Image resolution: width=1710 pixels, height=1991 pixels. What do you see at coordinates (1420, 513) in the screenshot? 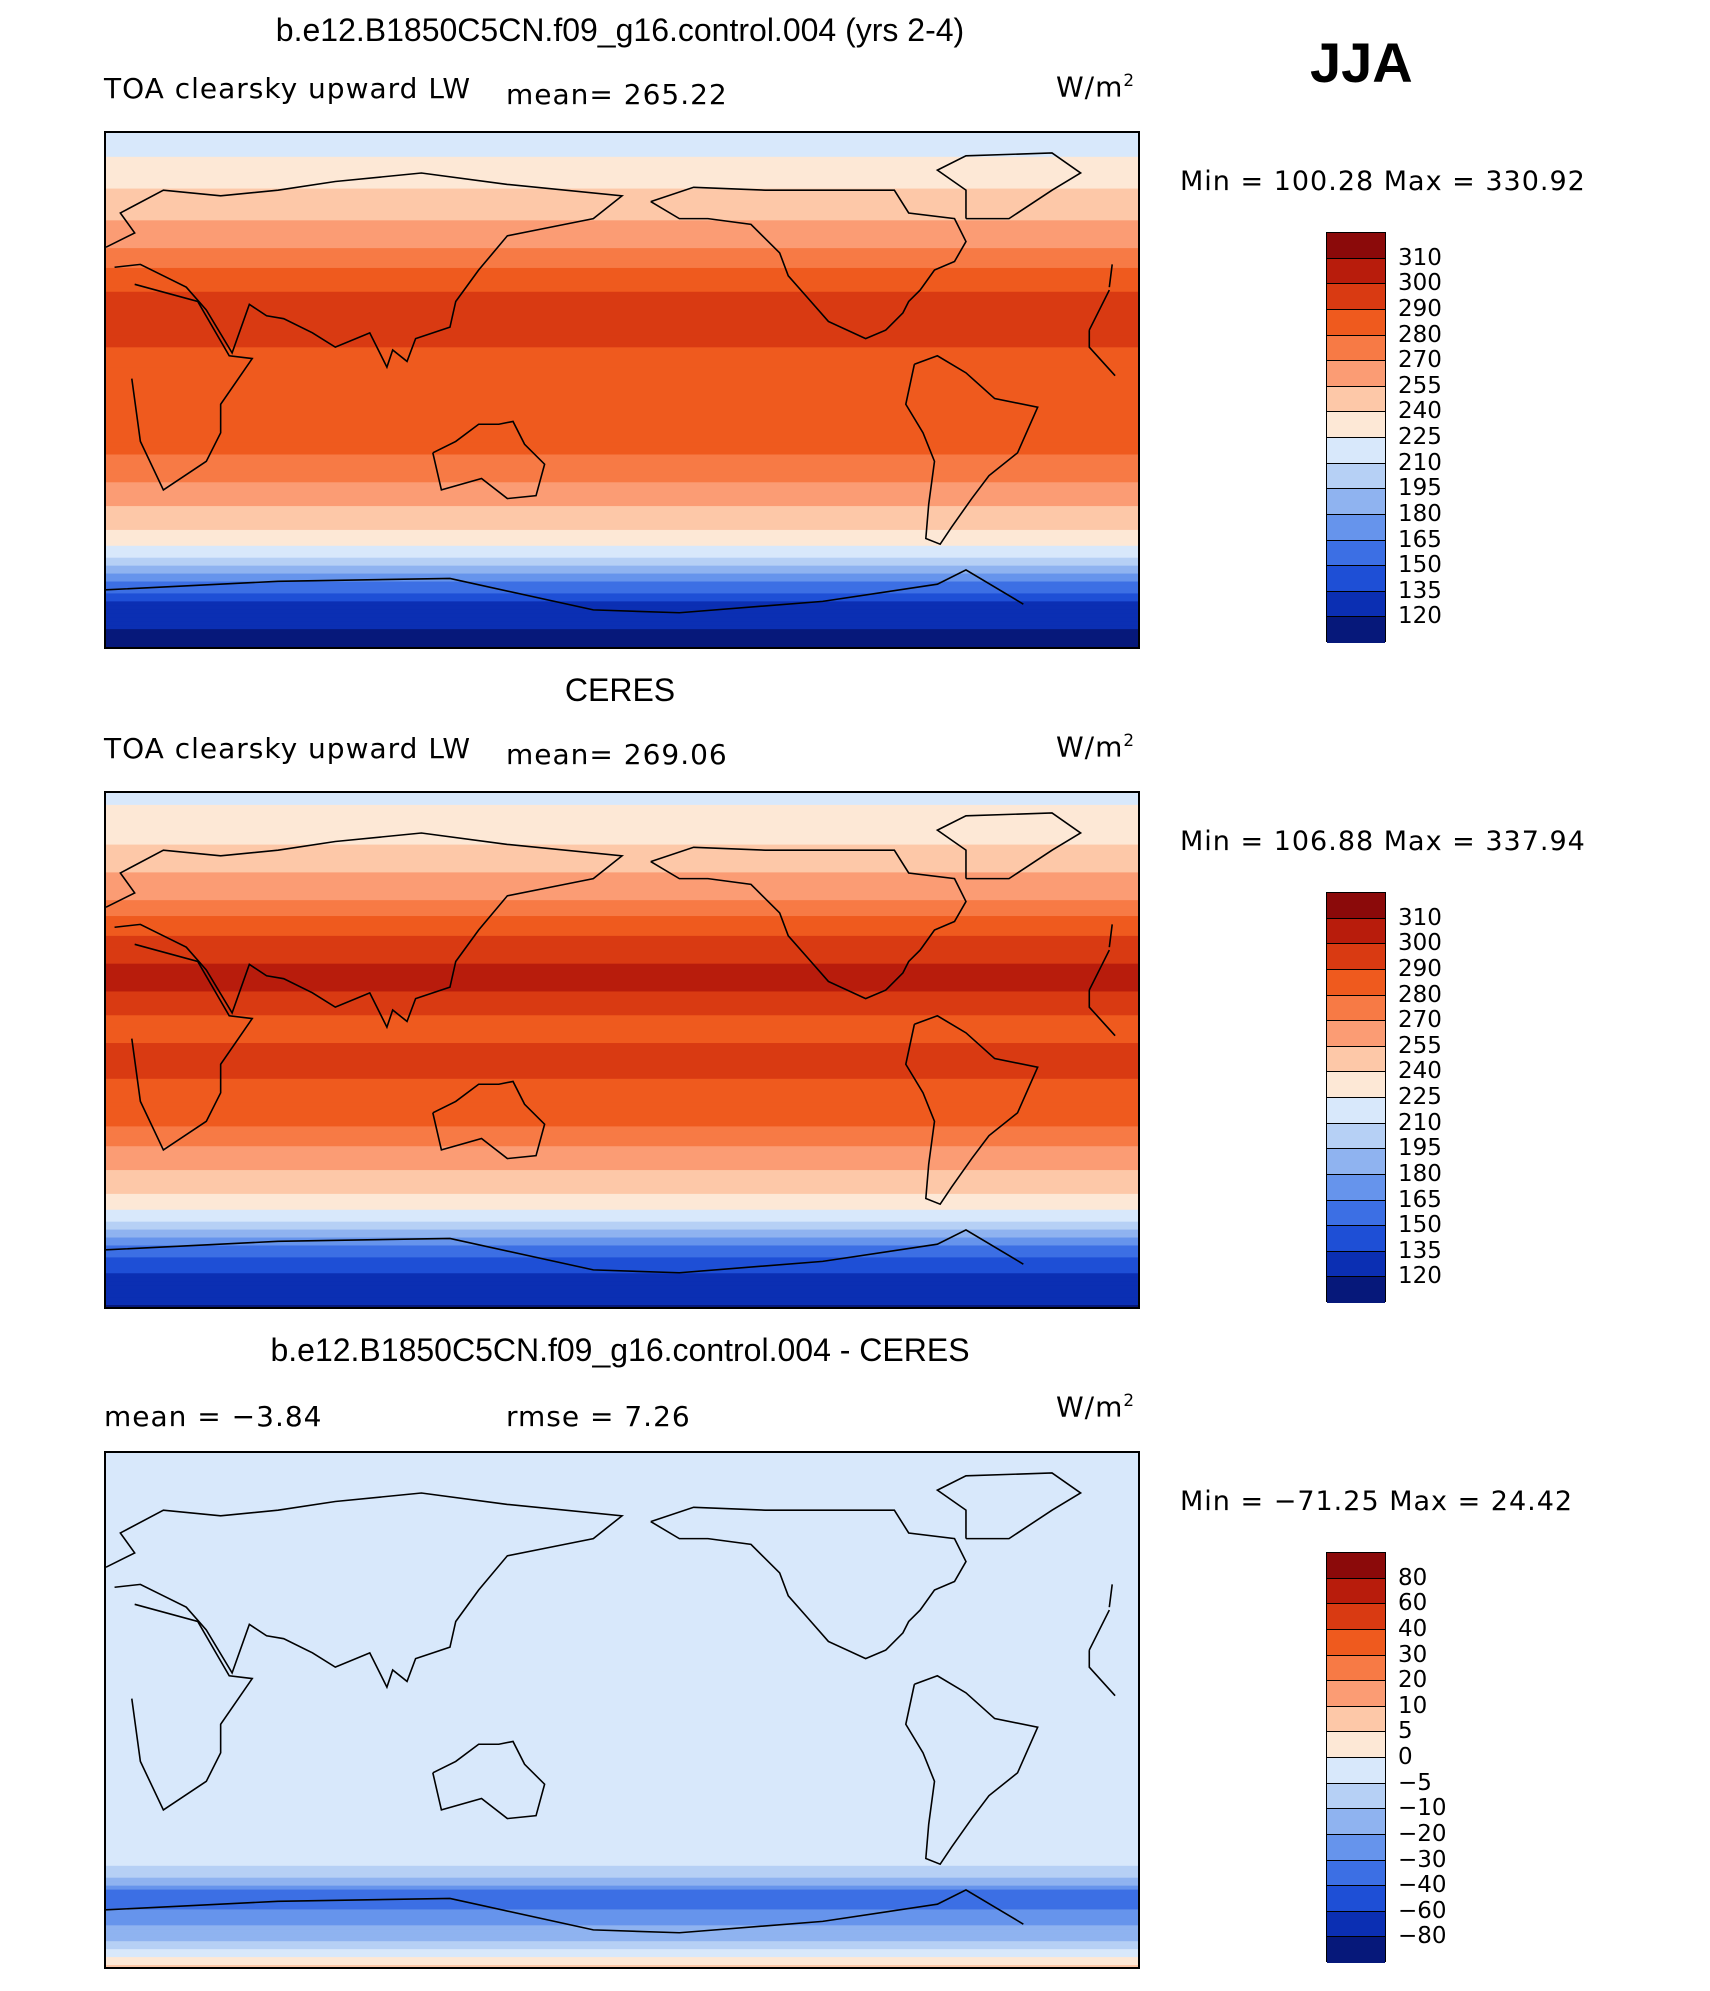
I see `colorbar-tick-label: 180` at bounding box center [1420, 513].